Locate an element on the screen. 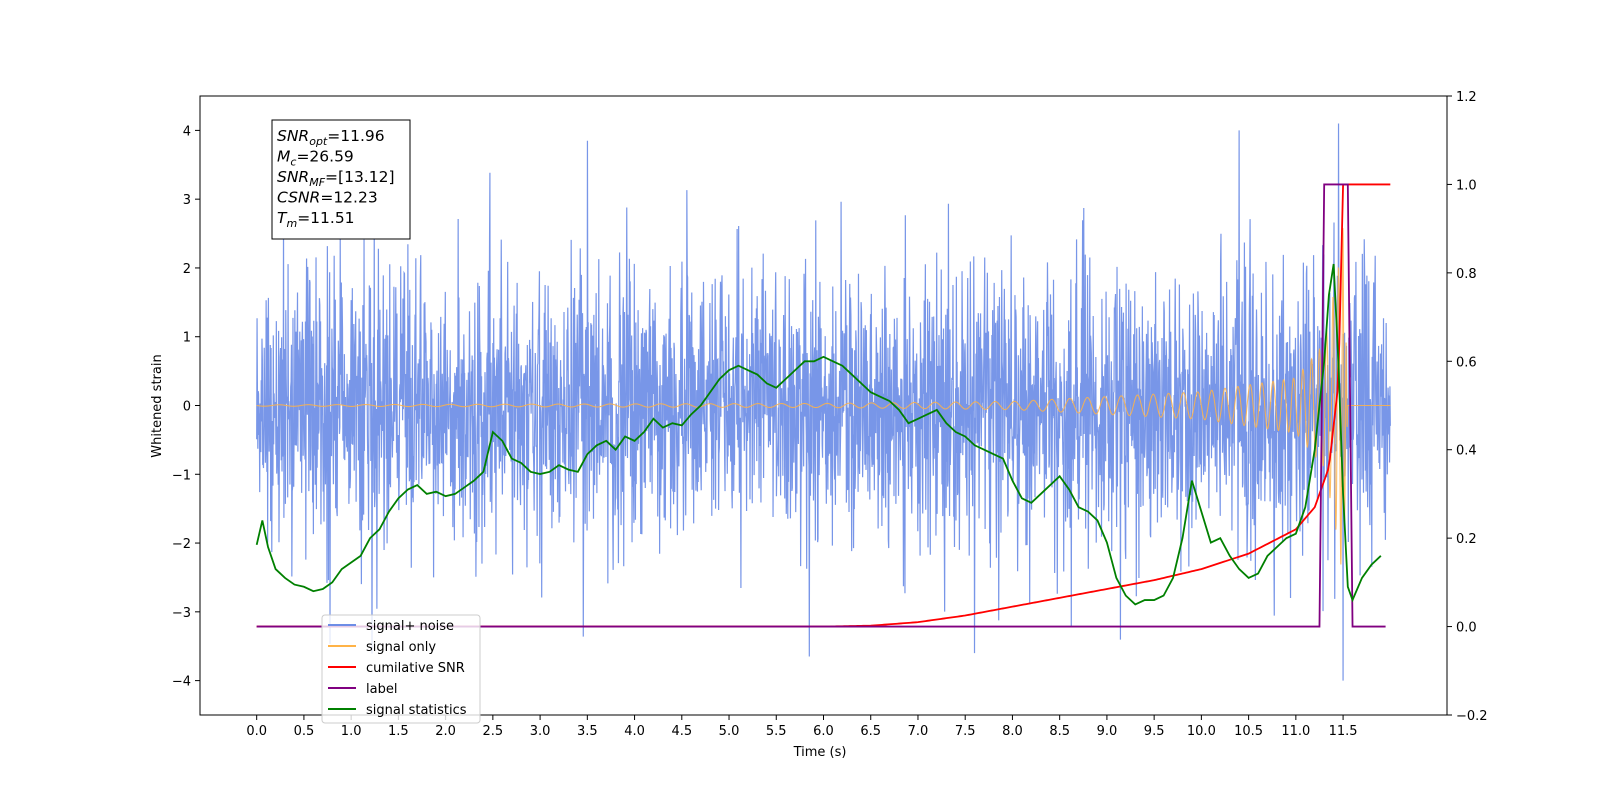 The image size is (1600, 800). x-tick-label: 4.5 is located at coordinates (681, 731).